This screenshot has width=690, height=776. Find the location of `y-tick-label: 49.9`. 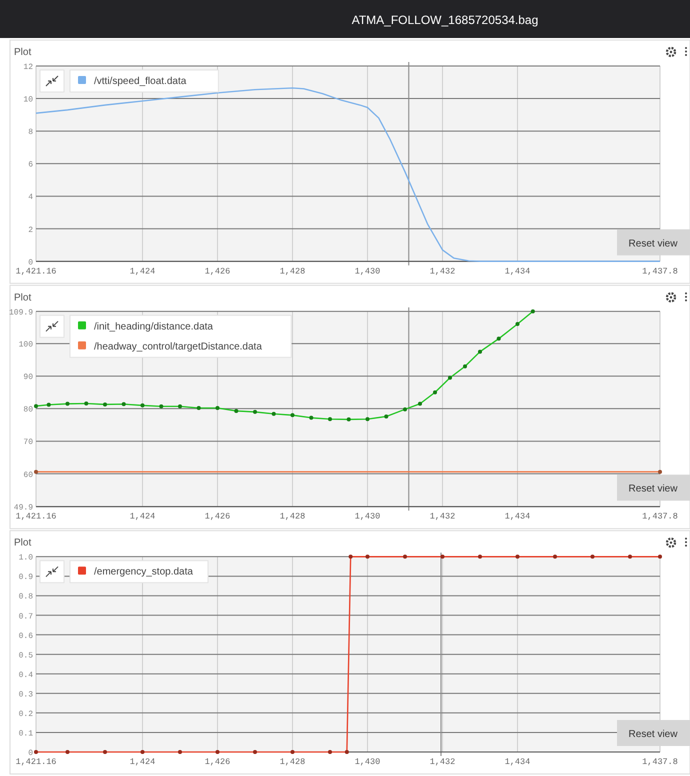

y-tick-label: 49.9 is located at coordinates (24, 508).